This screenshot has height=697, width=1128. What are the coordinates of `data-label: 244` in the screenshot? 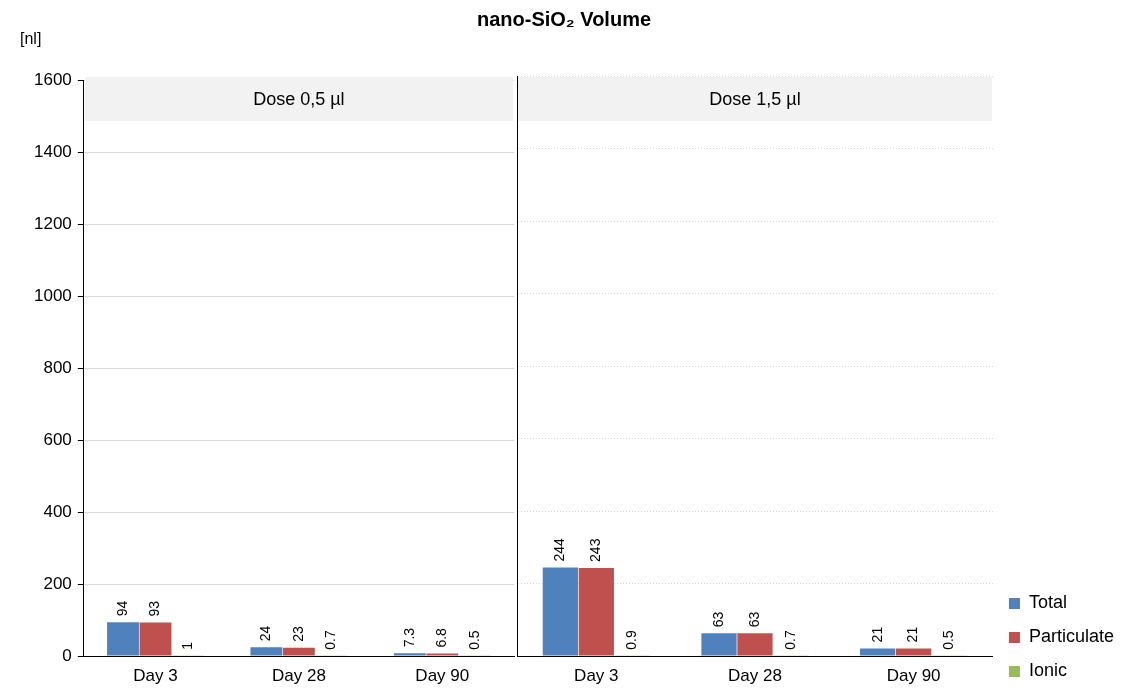 It's located at (559, 549).